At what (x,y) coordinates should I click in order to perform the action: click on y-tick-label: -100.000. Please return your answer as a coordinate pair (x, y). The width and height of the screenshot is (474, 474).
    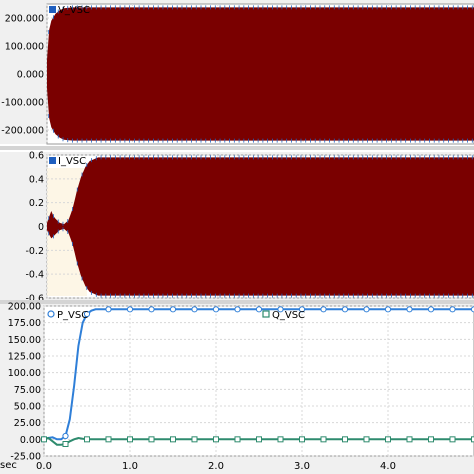
    Looking at the image, I should click on (22, 103).